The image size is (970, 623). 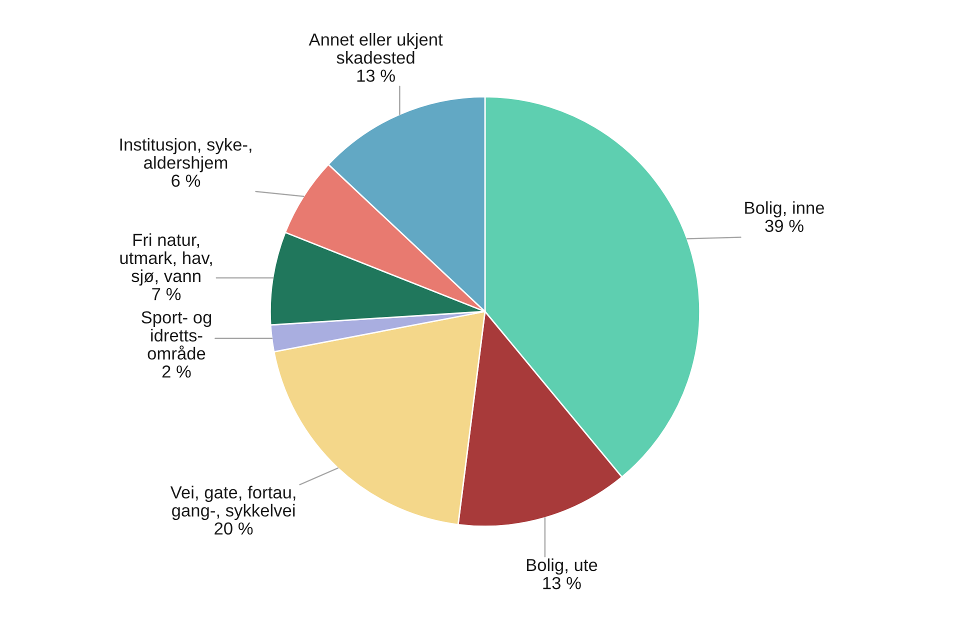 I want to click on slice-label: Fri natur, utmark, hav, sjø, vann, so click(x=166, y=259).